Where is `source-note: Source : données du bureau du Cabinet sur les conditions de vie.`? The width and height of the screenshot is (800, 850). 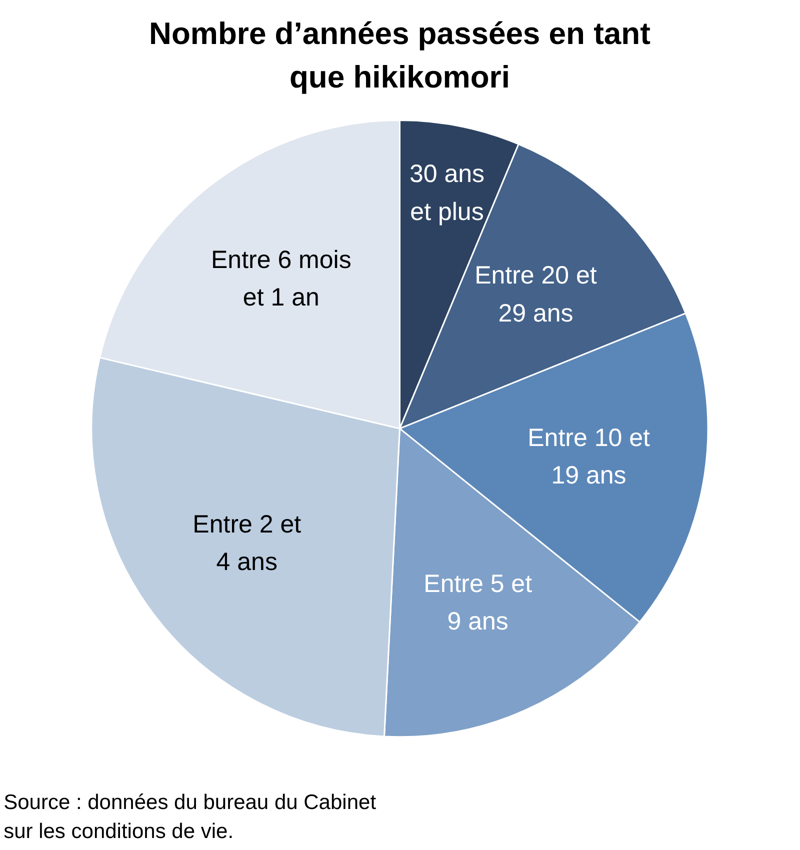 source-note: Source : données du bureau du Cabinet sur les conditions de vie. is located at coordinates (190, 817).